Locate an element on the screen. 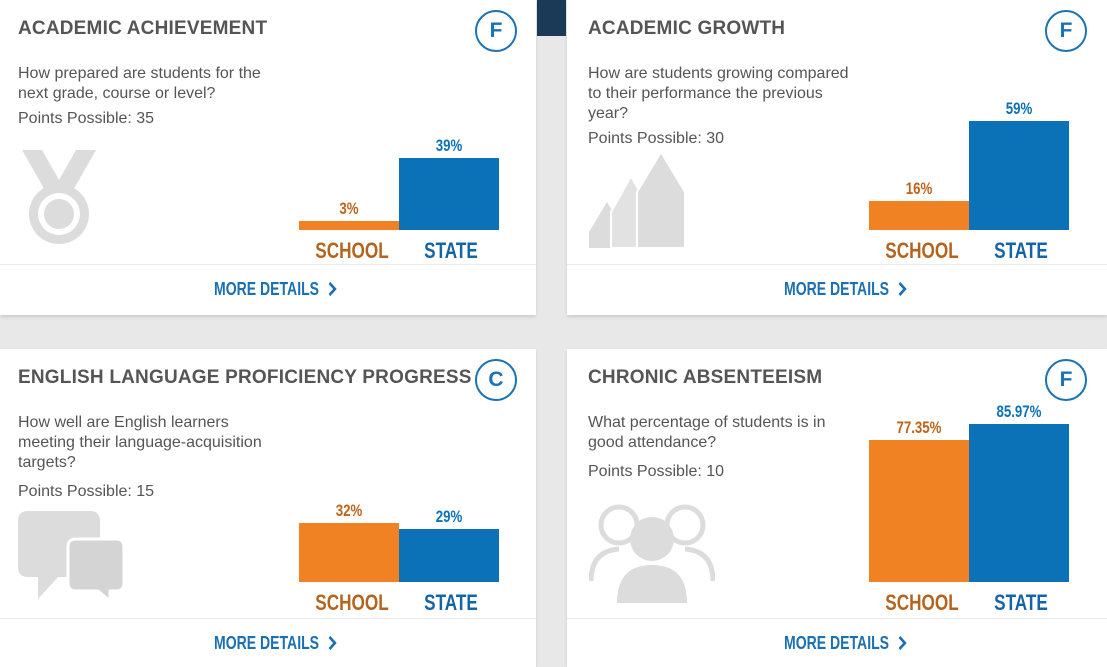 This screenshot has width=1107, height=667. points-possible: Points Possible: 10 is located at coordinates (656, 471).